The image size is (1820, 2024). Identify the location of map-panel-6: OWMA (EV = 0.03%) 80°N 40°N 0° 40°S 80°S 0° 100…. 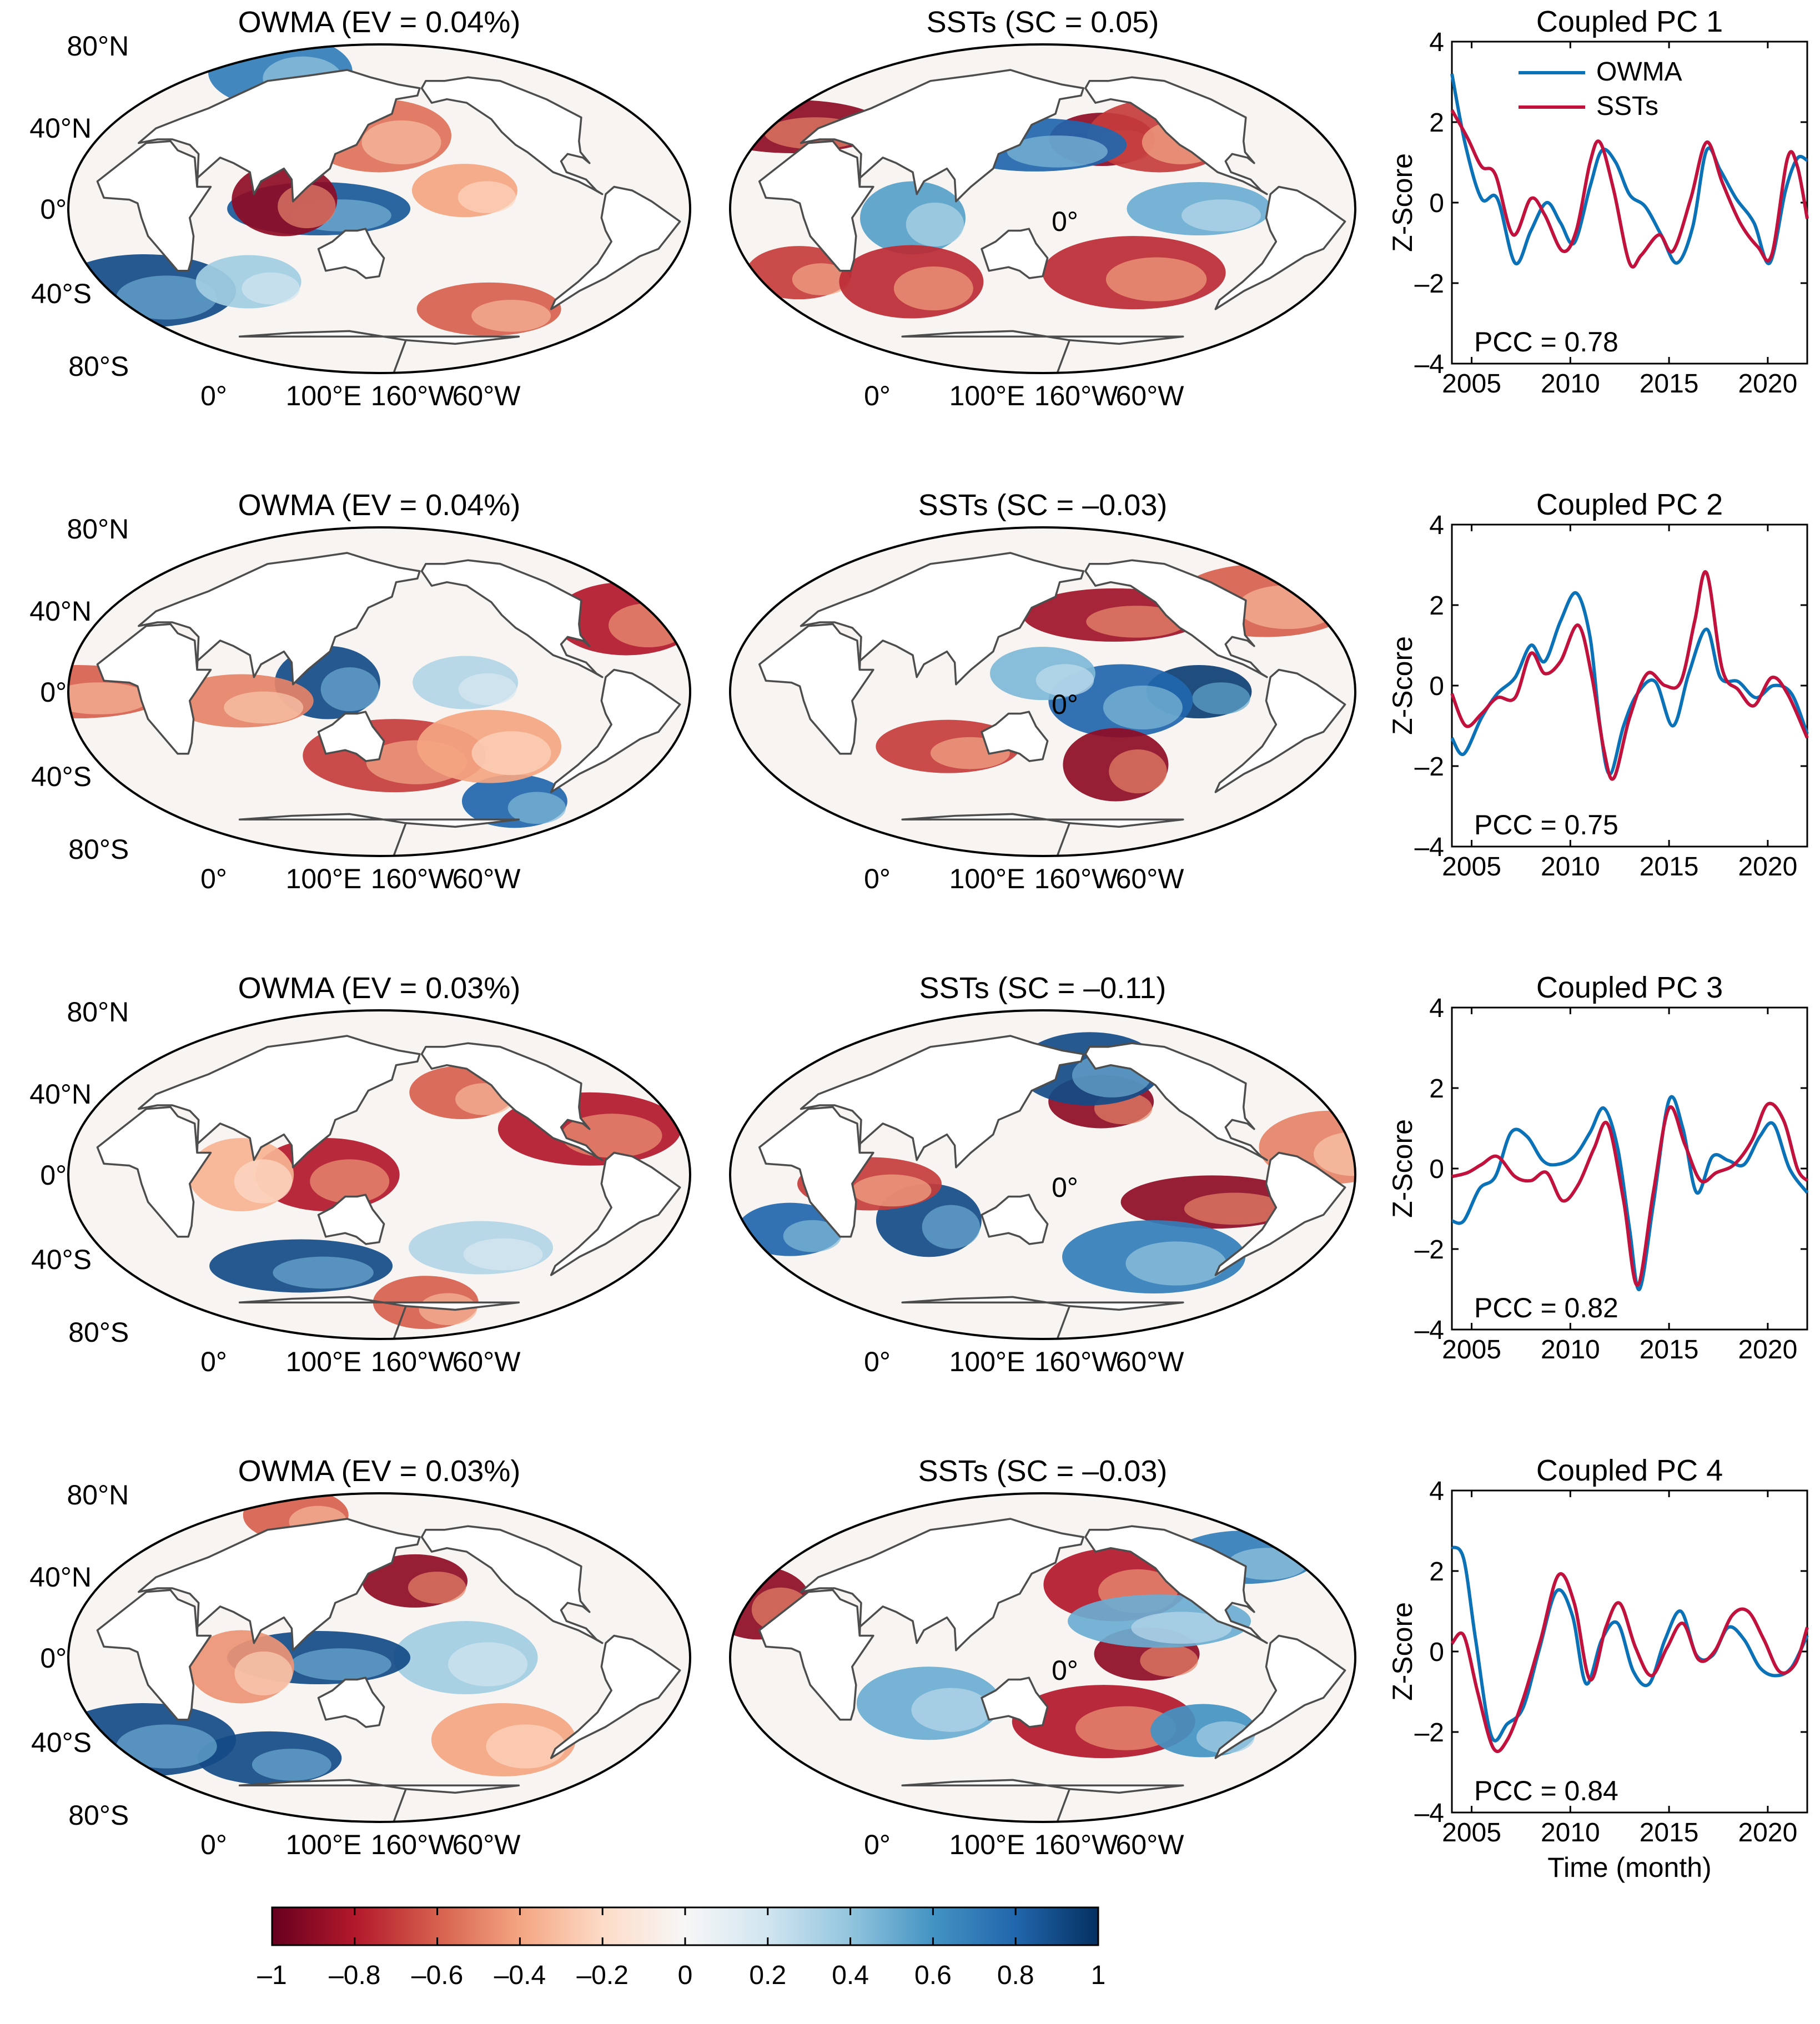
(360, 1657).